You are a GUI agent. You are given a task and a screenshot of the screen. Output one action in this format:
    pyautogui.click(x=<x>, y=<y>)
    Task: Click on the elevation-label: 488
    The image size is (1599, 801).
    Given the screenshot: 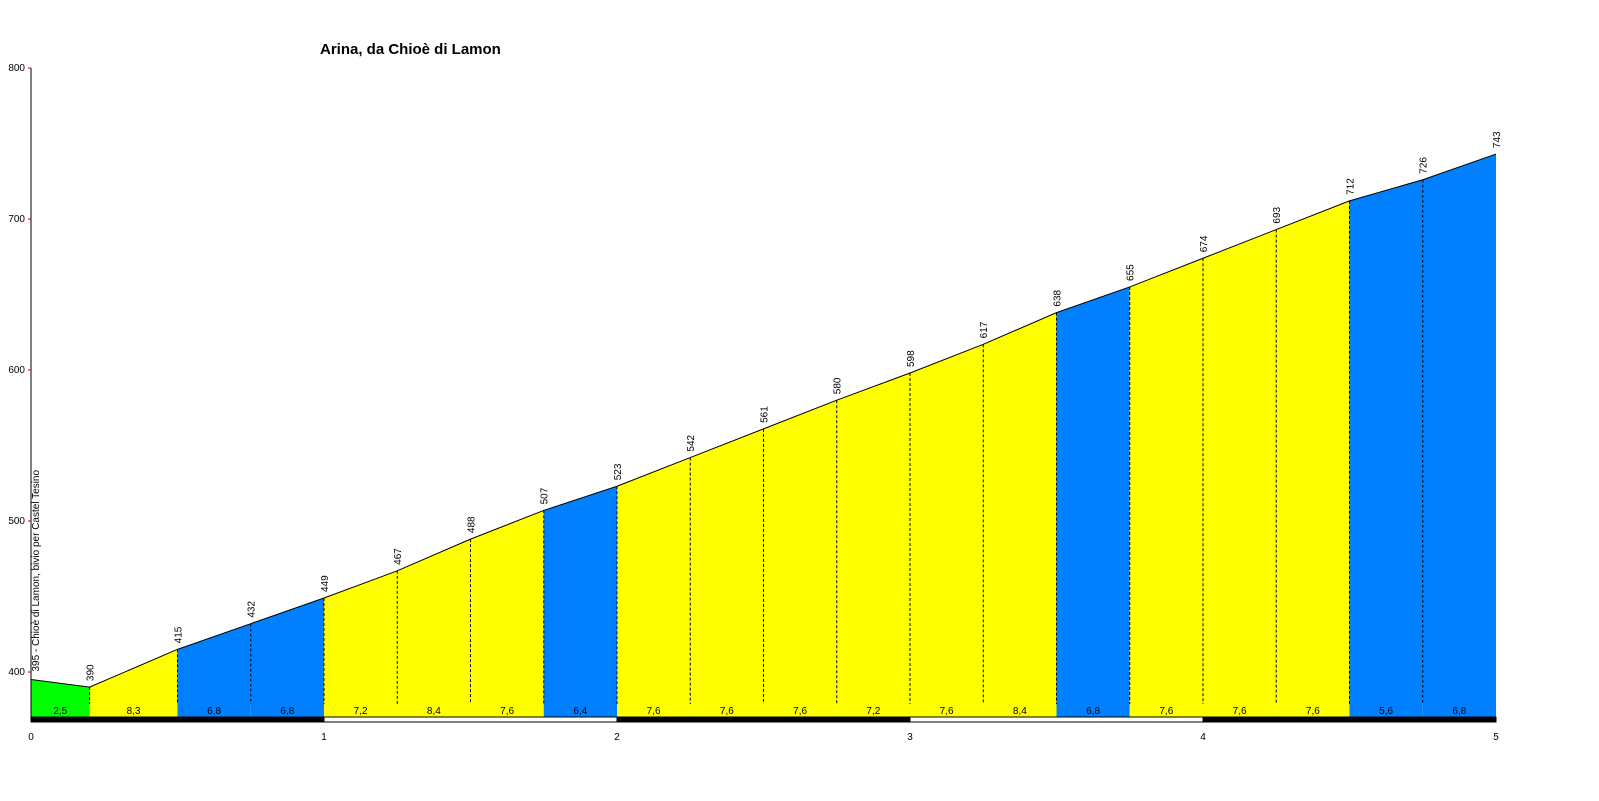 What is the action you would take?
    pyautogui.click(x=472, y=524)
    